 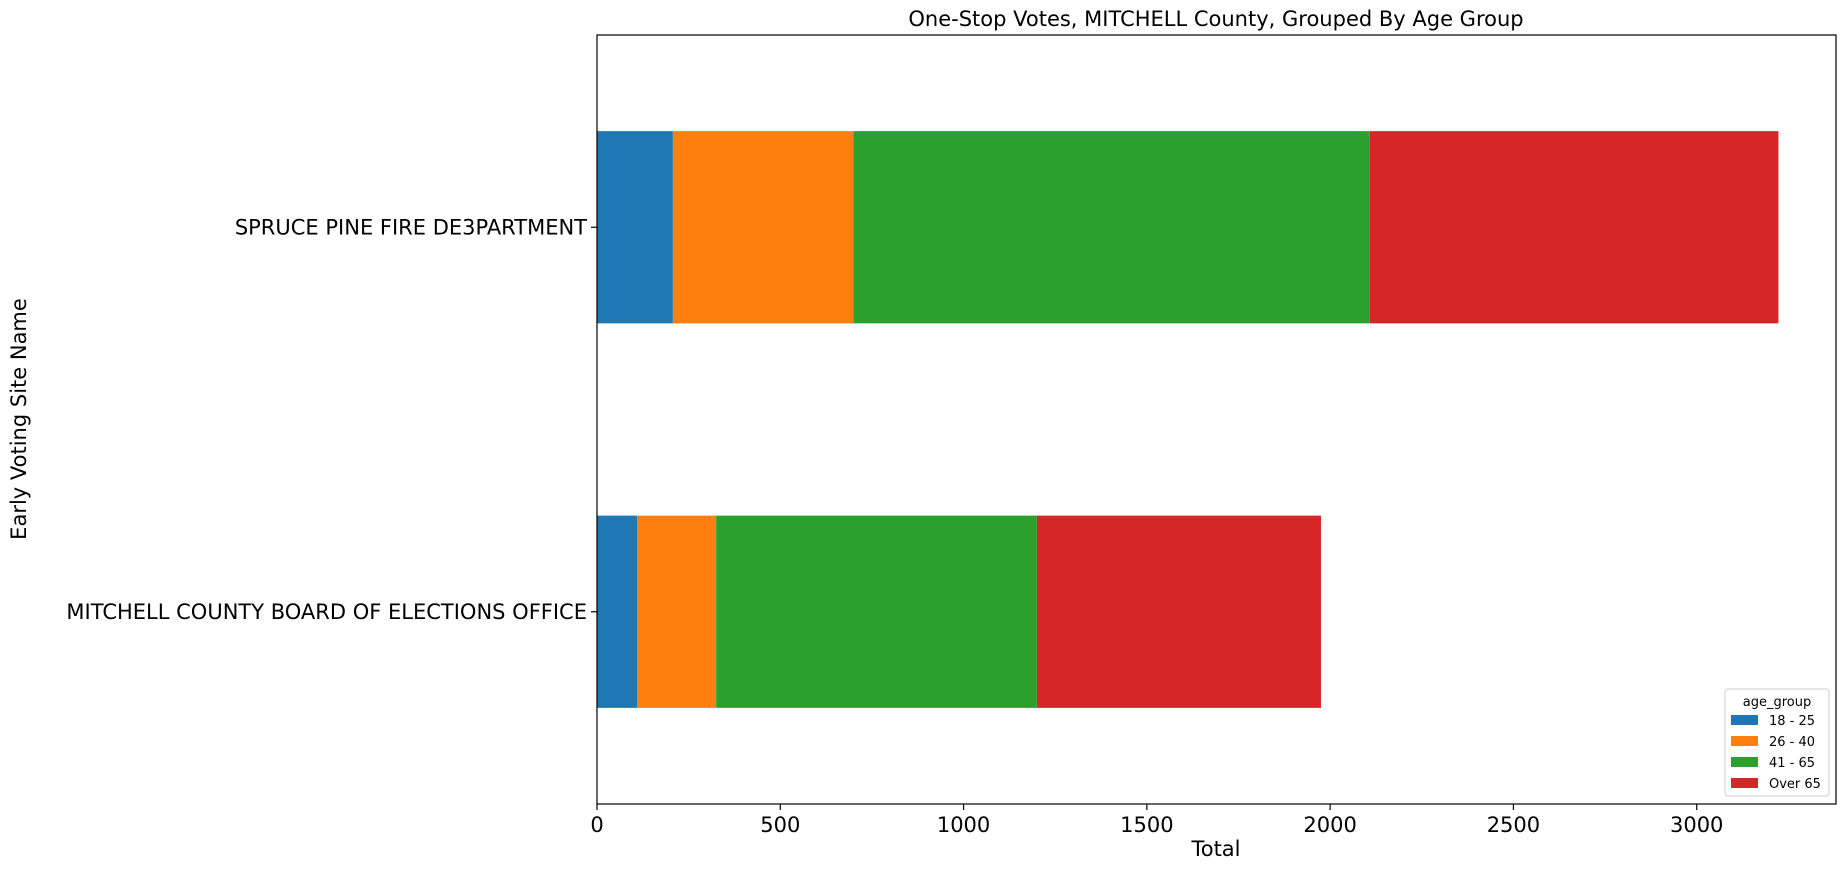 What do you see at coordinates (19, 419) in the screenshot?
I see `y-axis-label: Early Voting Site Name` at bounding box center [19, 419].